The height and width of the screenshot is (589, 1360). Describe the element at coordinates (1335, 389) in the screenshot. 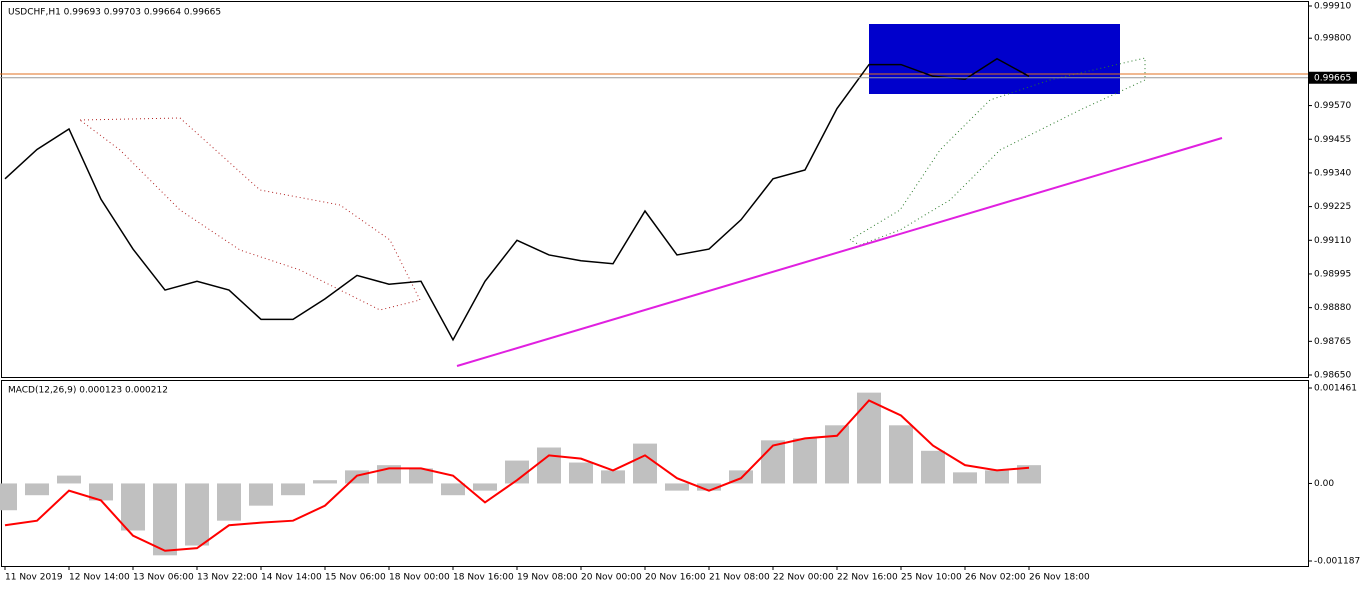

I see `y-tick-label: 0.001461` at that location.